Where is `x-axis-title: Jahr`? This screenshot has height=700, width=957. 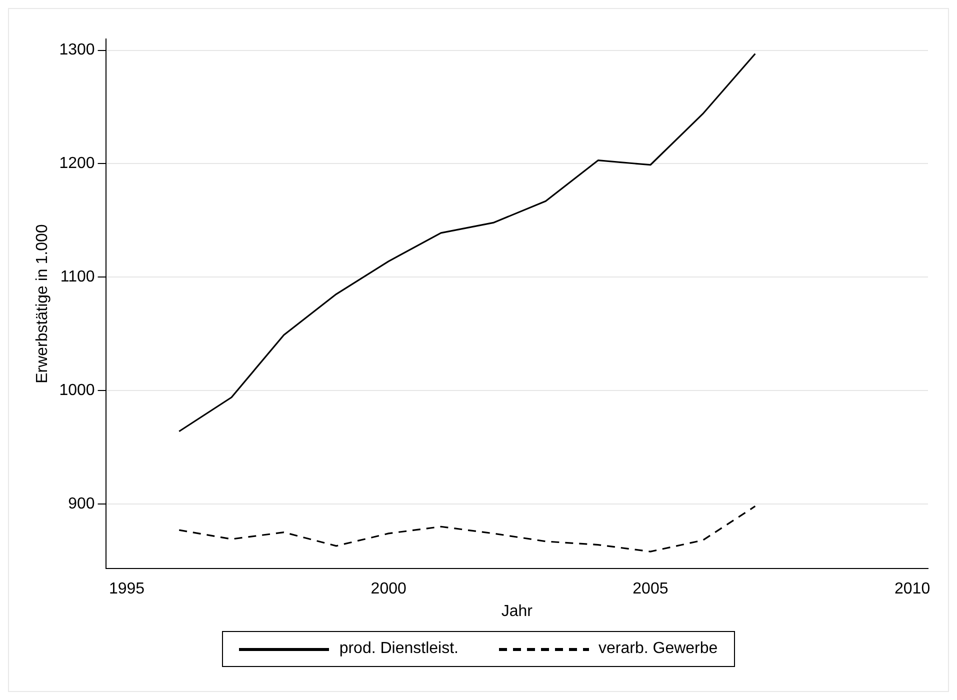 x-axis-title: Jahr is located at coordinates (517, 611).